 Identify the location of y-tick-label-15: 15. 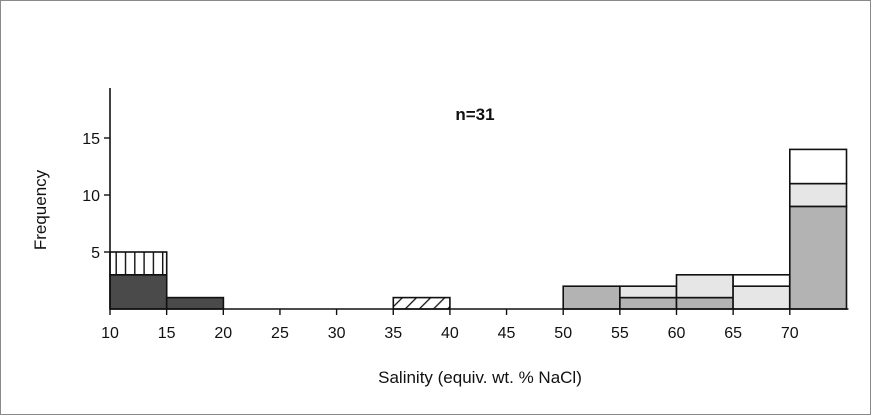
(91, 139).